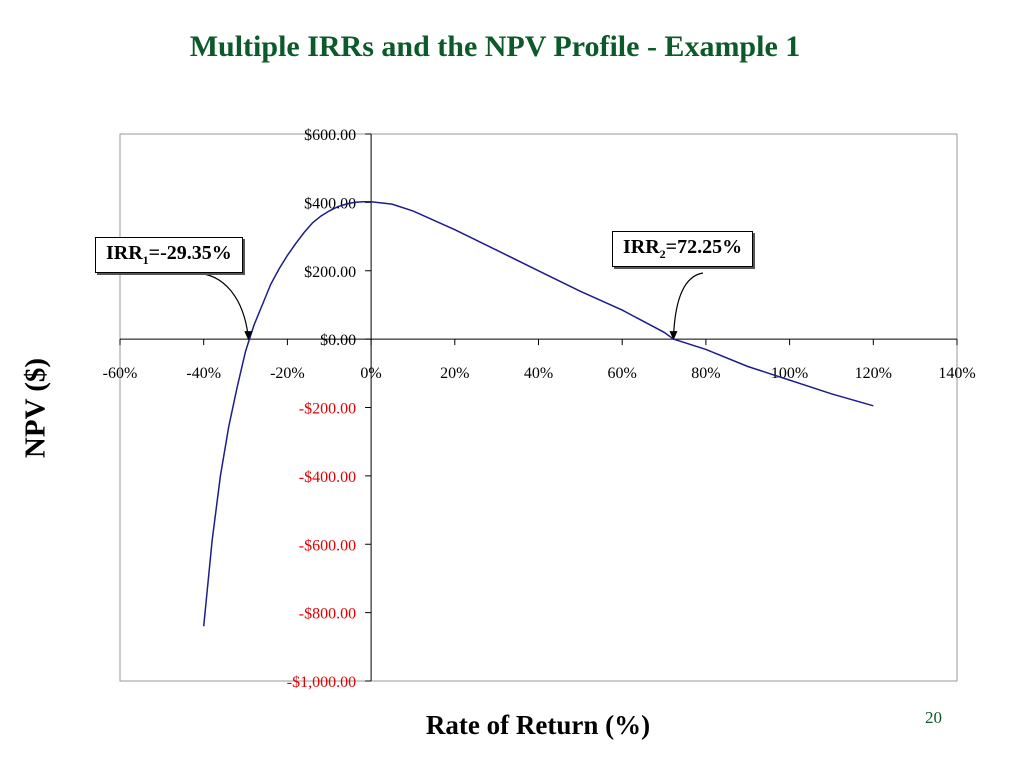  Describe the element at coordinates (956, 373) in the screenshot. I see `x-tick-label: 140%` at that location.